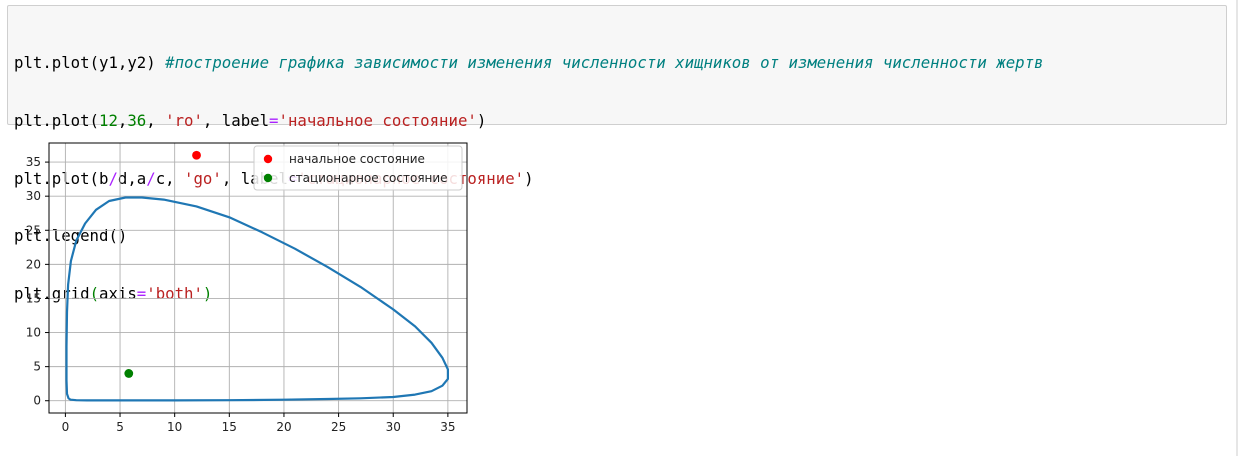  Describe the element at coordinates (528, 235) in the screenshot. I see `code-line-4: plt.legend()` at that location.